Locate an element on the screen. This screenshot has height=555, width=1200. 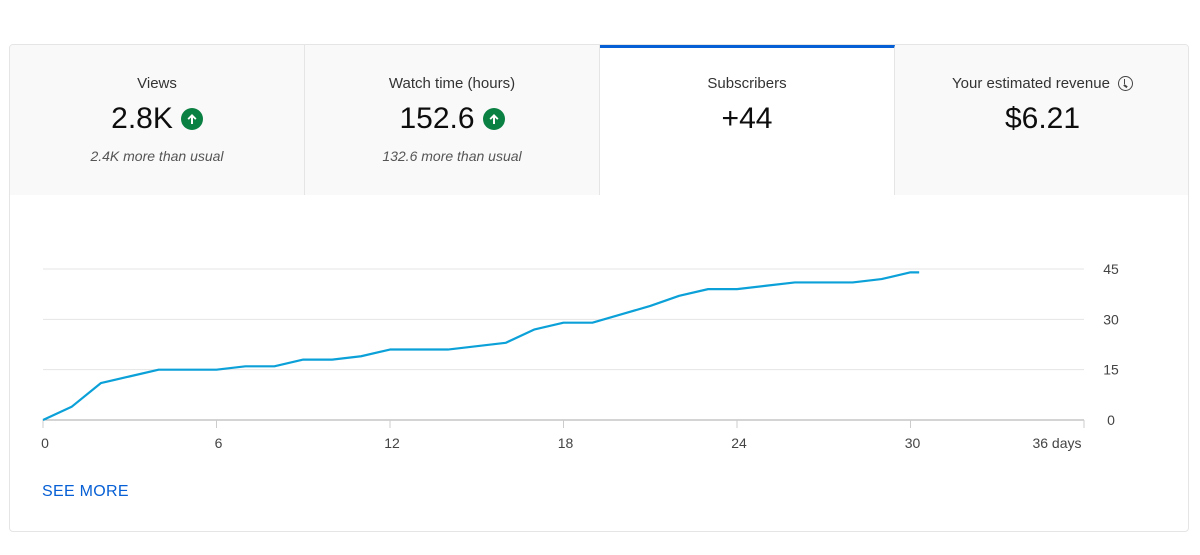
x-tick-label: 30 is located at coordinates (913, 443).